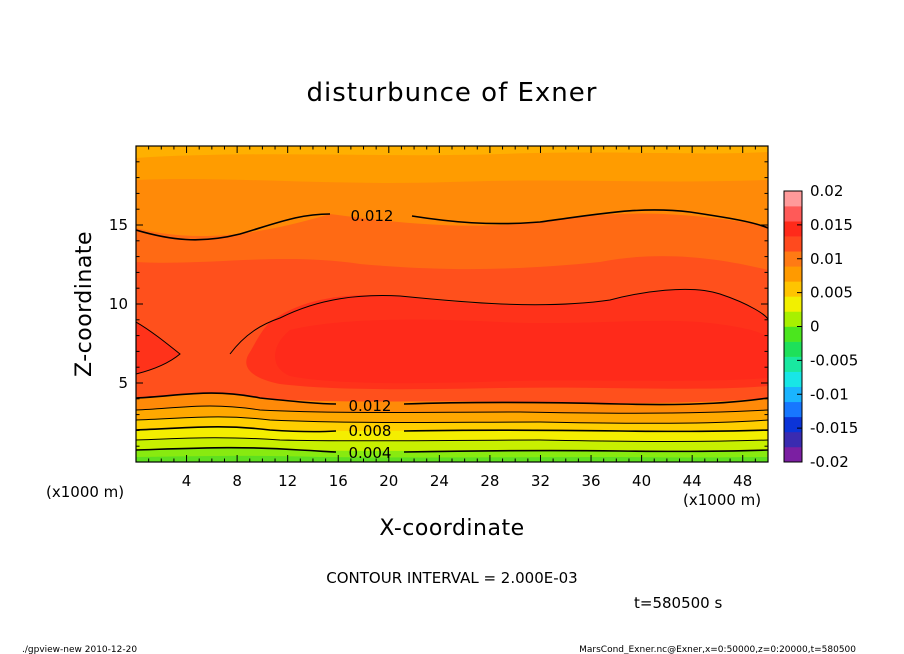 The height and width of the screenshot is (654, 904). Describe the element at coordinates (826, 259) in the screenshot. I see `colorbar-tick-label: 0.01` at that location.